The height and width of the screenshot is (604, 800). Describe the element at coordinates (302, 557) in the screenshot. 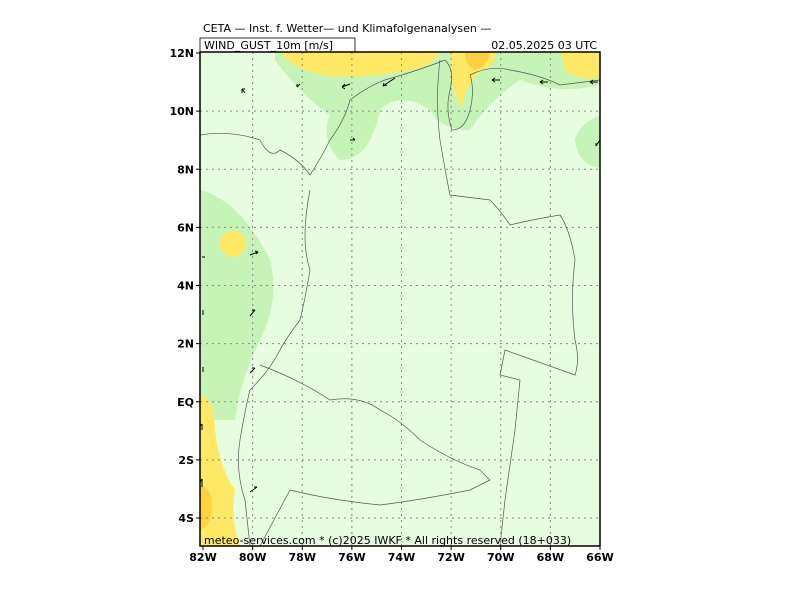

I see `lon-label: 78W` at that location.